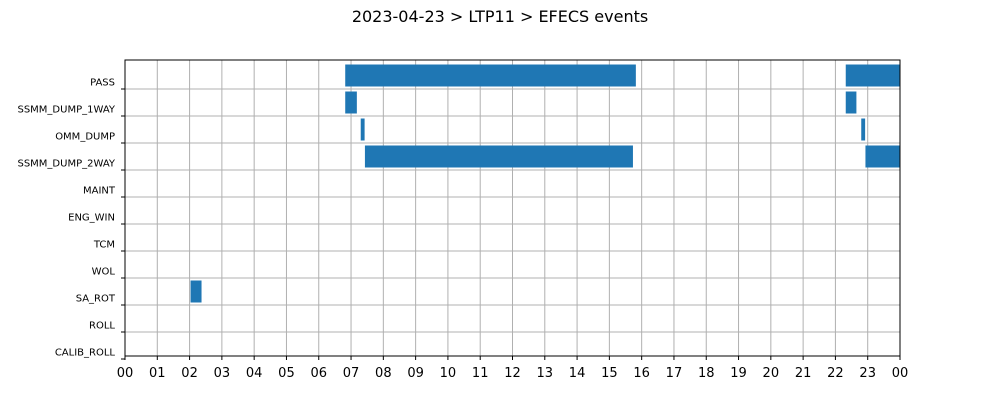  What do you see at coordinates (706, 373) in the screenshot?
I see `x-tick-label: 18` at bounding box center [706, 373].